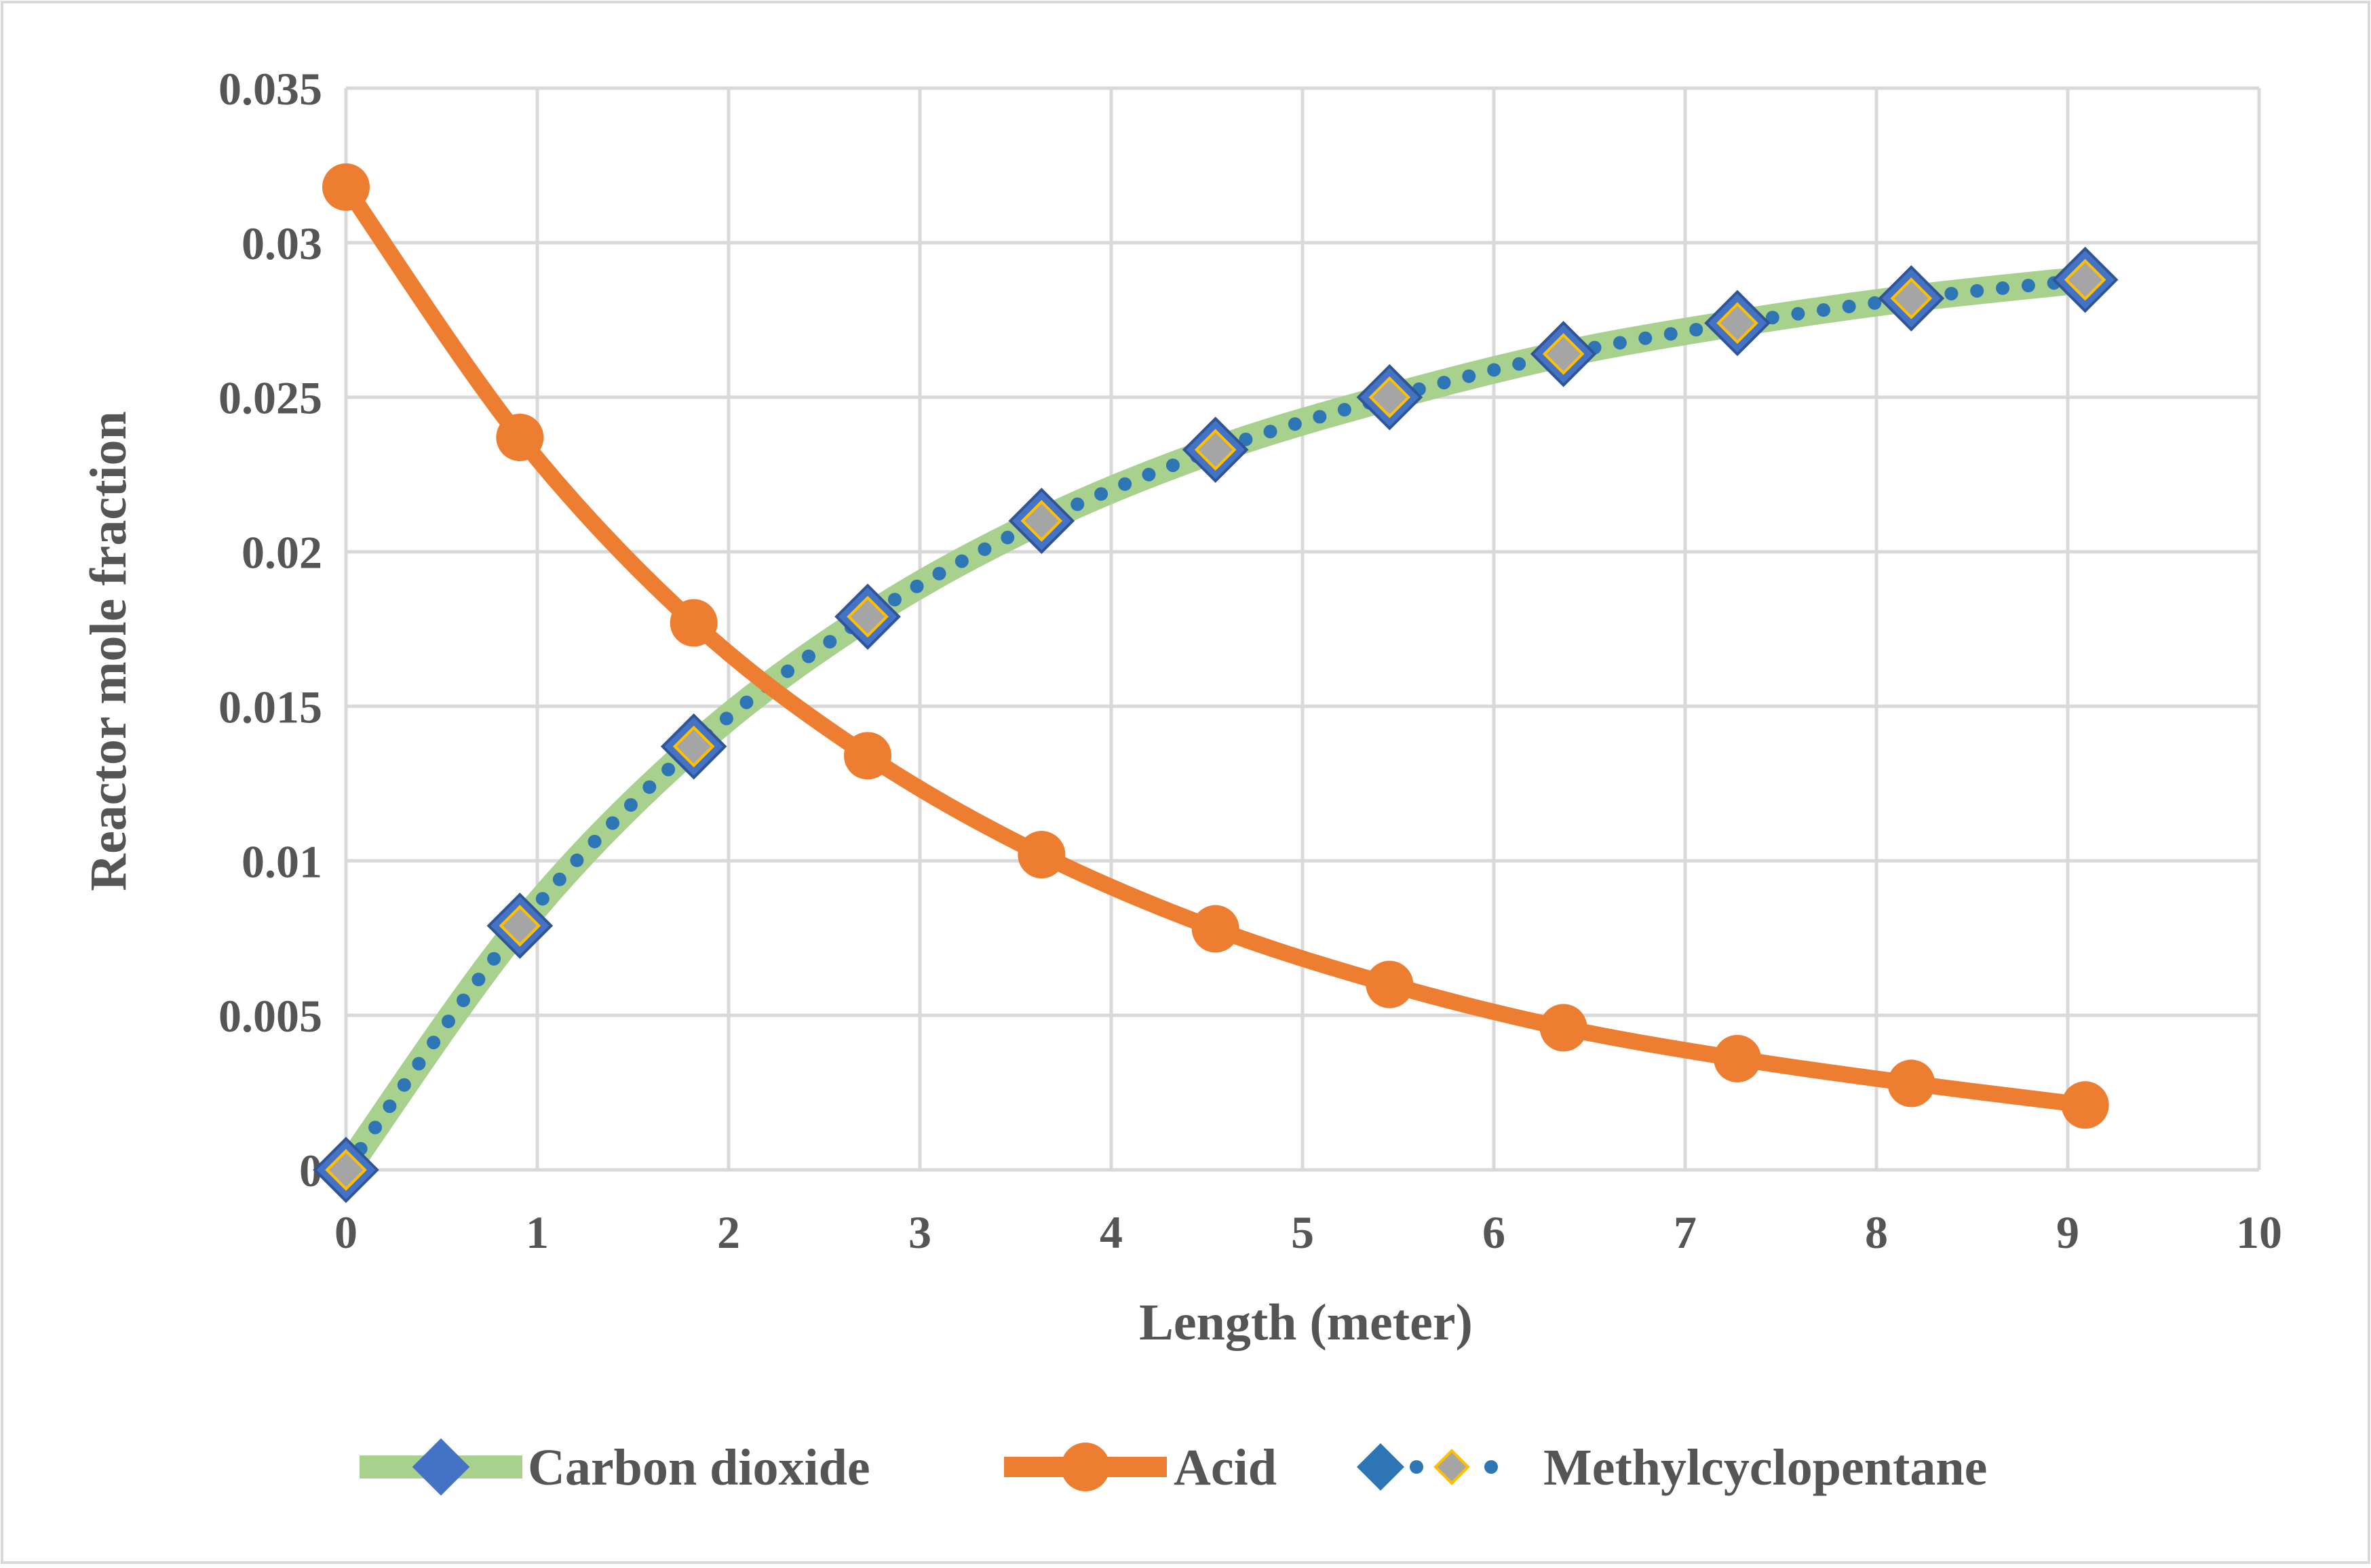  I want to click on legend-label-acid: Acid, so click(1225, 1467).